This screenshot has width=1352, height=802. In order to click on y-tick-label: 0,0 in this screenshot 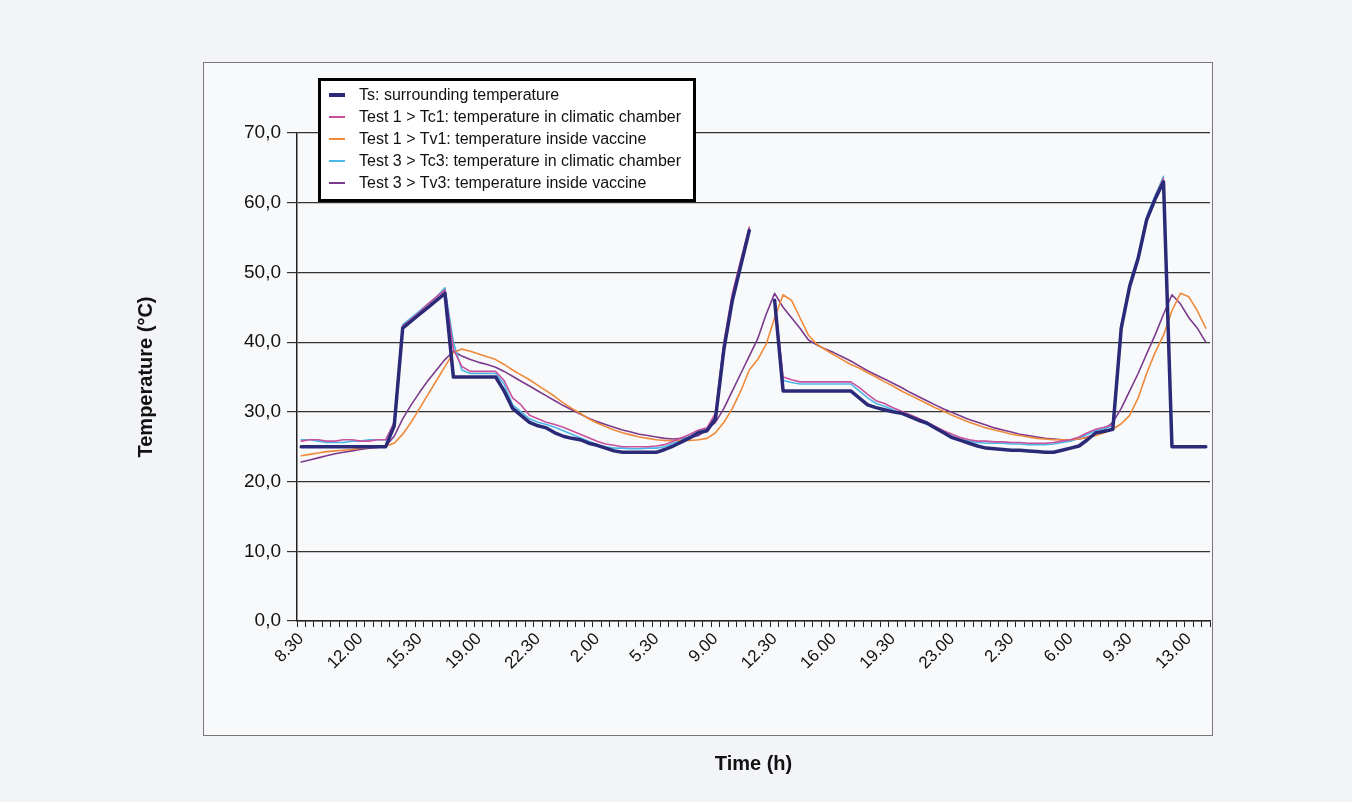, I will do `click(267, 620)`.